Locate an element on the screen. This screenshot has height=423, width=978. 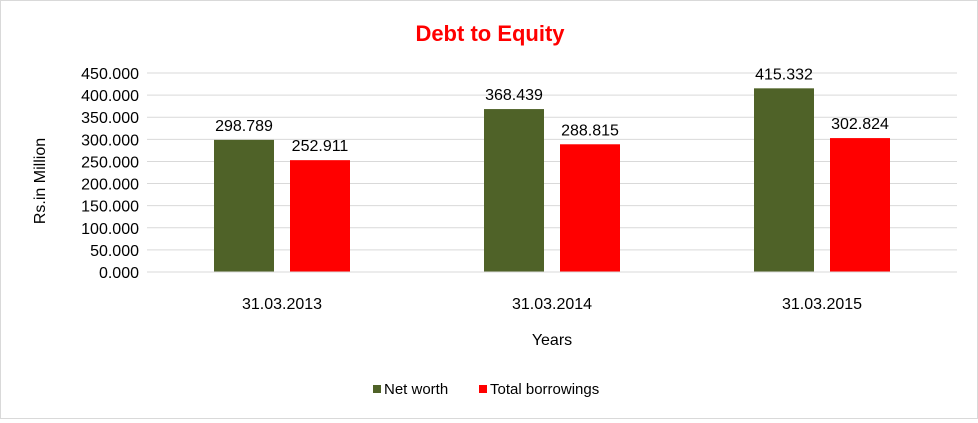
y-tick-label: 100.000 is located at coordinates (110, 229).